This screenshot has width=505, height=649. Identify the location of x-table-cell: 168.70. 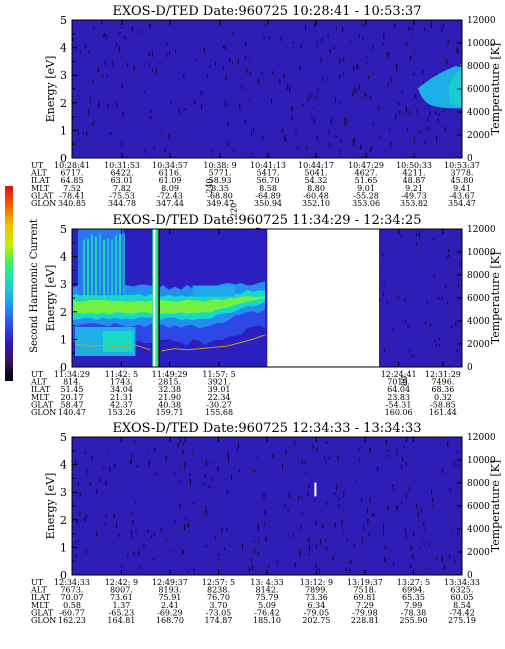
(170, 620).